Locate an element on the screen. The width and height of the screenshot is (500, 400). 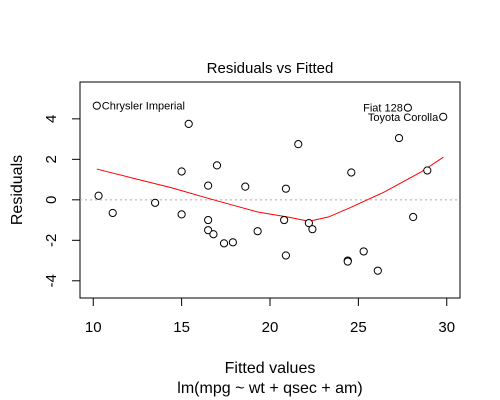
y-tick-label: -2 is located at coordinates (51, 240).